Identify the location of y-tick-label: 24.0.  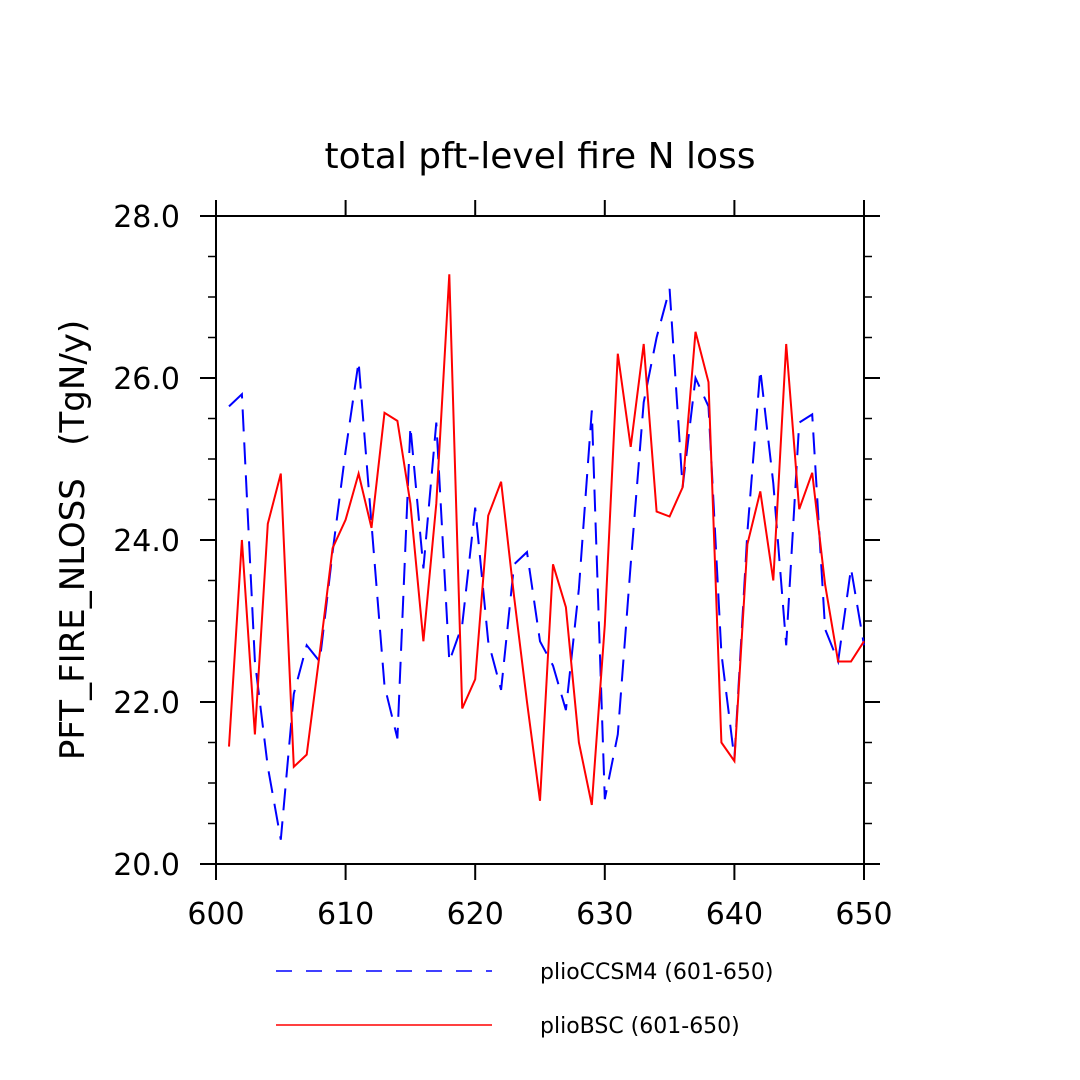
(146, 541).